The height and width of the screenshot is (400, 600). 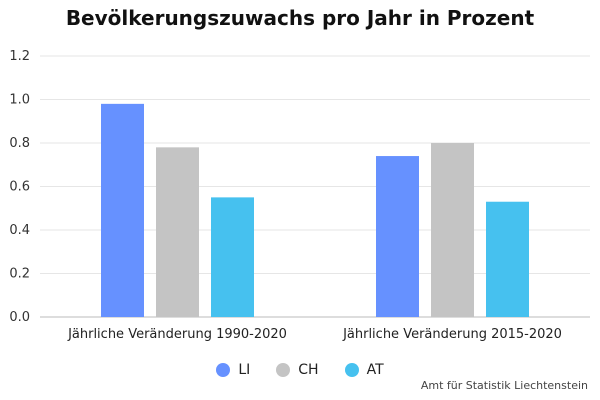 I want to click on y-tick-label: 0.8, so click(x=19, y=143).